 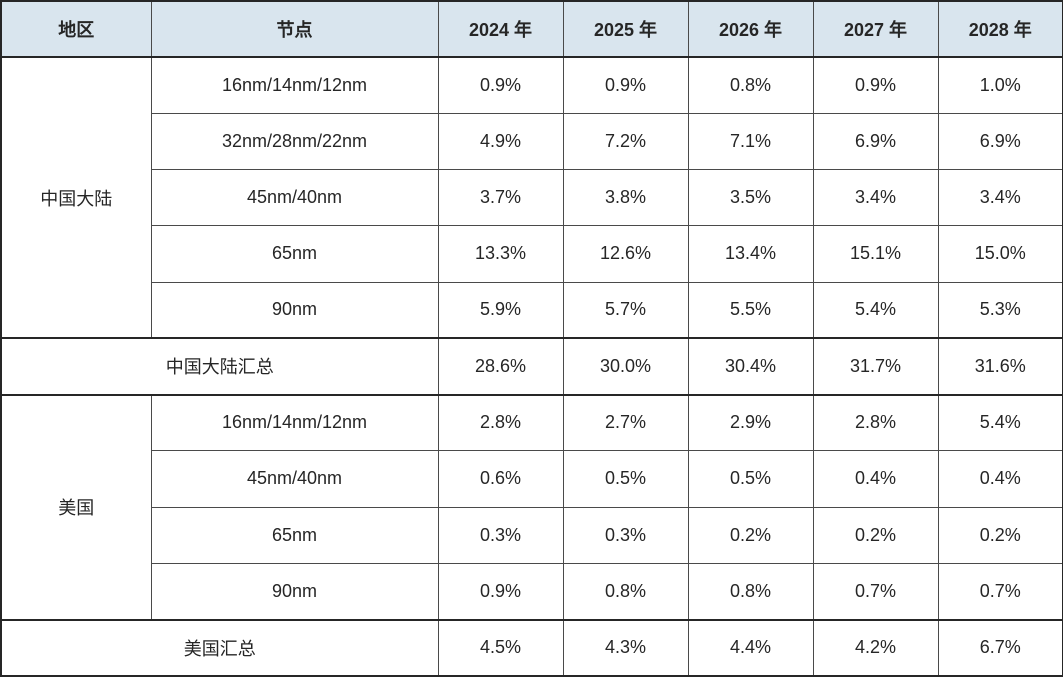 I want to click on table-row: 65nm 13.3% 12.6% 13.4% 15.1% 15.0%, so click(x=532, y=254).